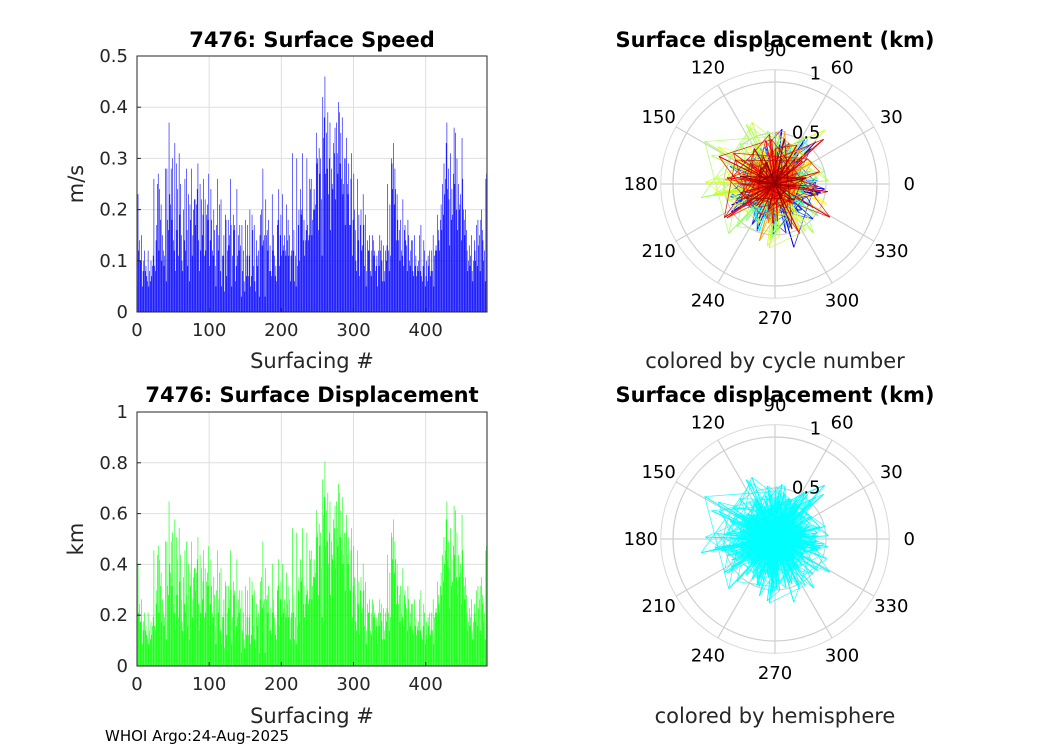 This screenshot has height=750, width=1050. I want to click on polar1-theta-label: 330, so click(891, 251).